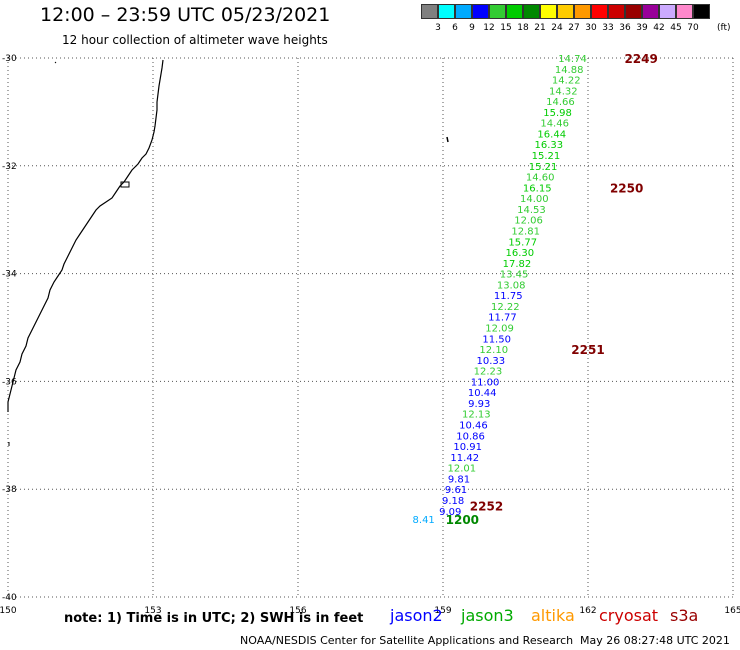  Describe the element at coordinates (572, 59) in the screenshot. I see `wave-height-value: 14.74` at that location.